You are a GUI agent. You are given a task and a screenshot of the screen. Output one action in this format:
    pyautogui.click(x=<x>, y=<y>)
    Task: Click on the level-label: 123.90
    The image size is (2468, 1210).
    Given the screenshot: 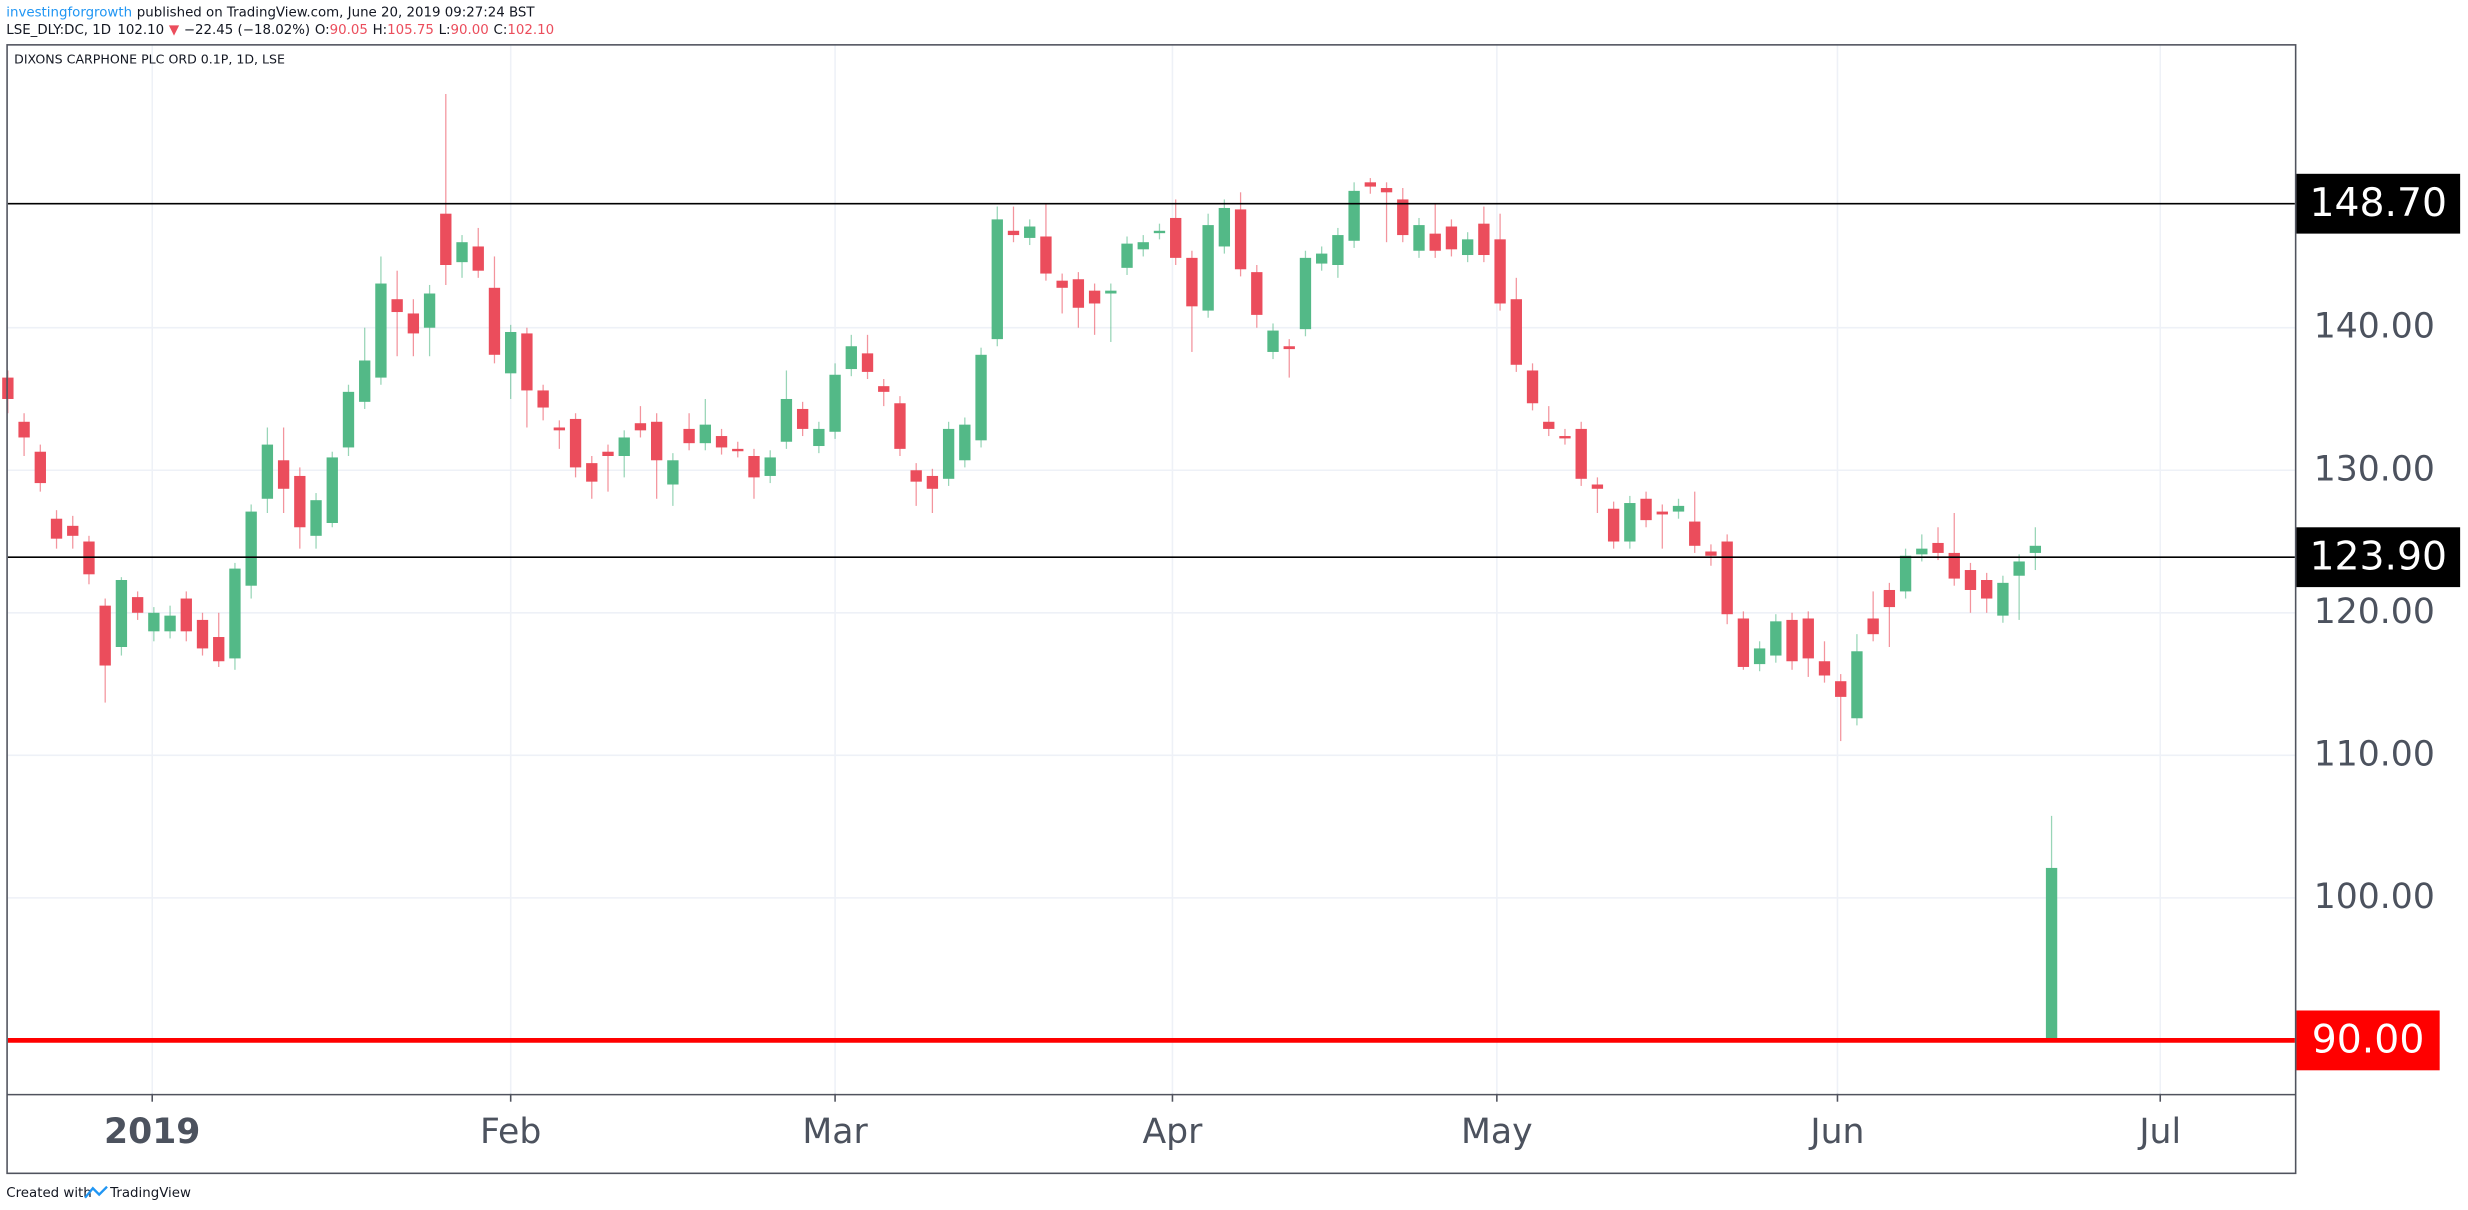 What is the action you would take?
    pyautogui.click(x=2378, y=556)
    